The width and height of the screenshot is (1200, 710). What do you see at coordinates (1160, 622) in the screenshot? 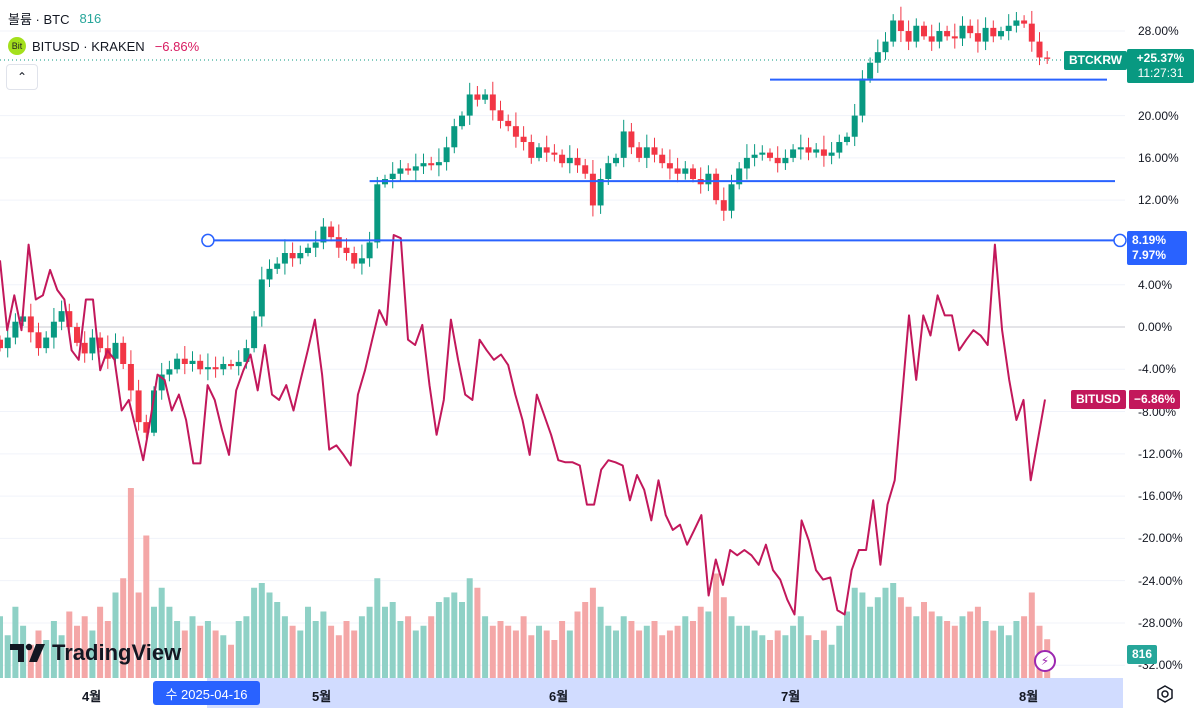
I see `y-tick-label: -28.00%` at bounding box center [1160, 622].